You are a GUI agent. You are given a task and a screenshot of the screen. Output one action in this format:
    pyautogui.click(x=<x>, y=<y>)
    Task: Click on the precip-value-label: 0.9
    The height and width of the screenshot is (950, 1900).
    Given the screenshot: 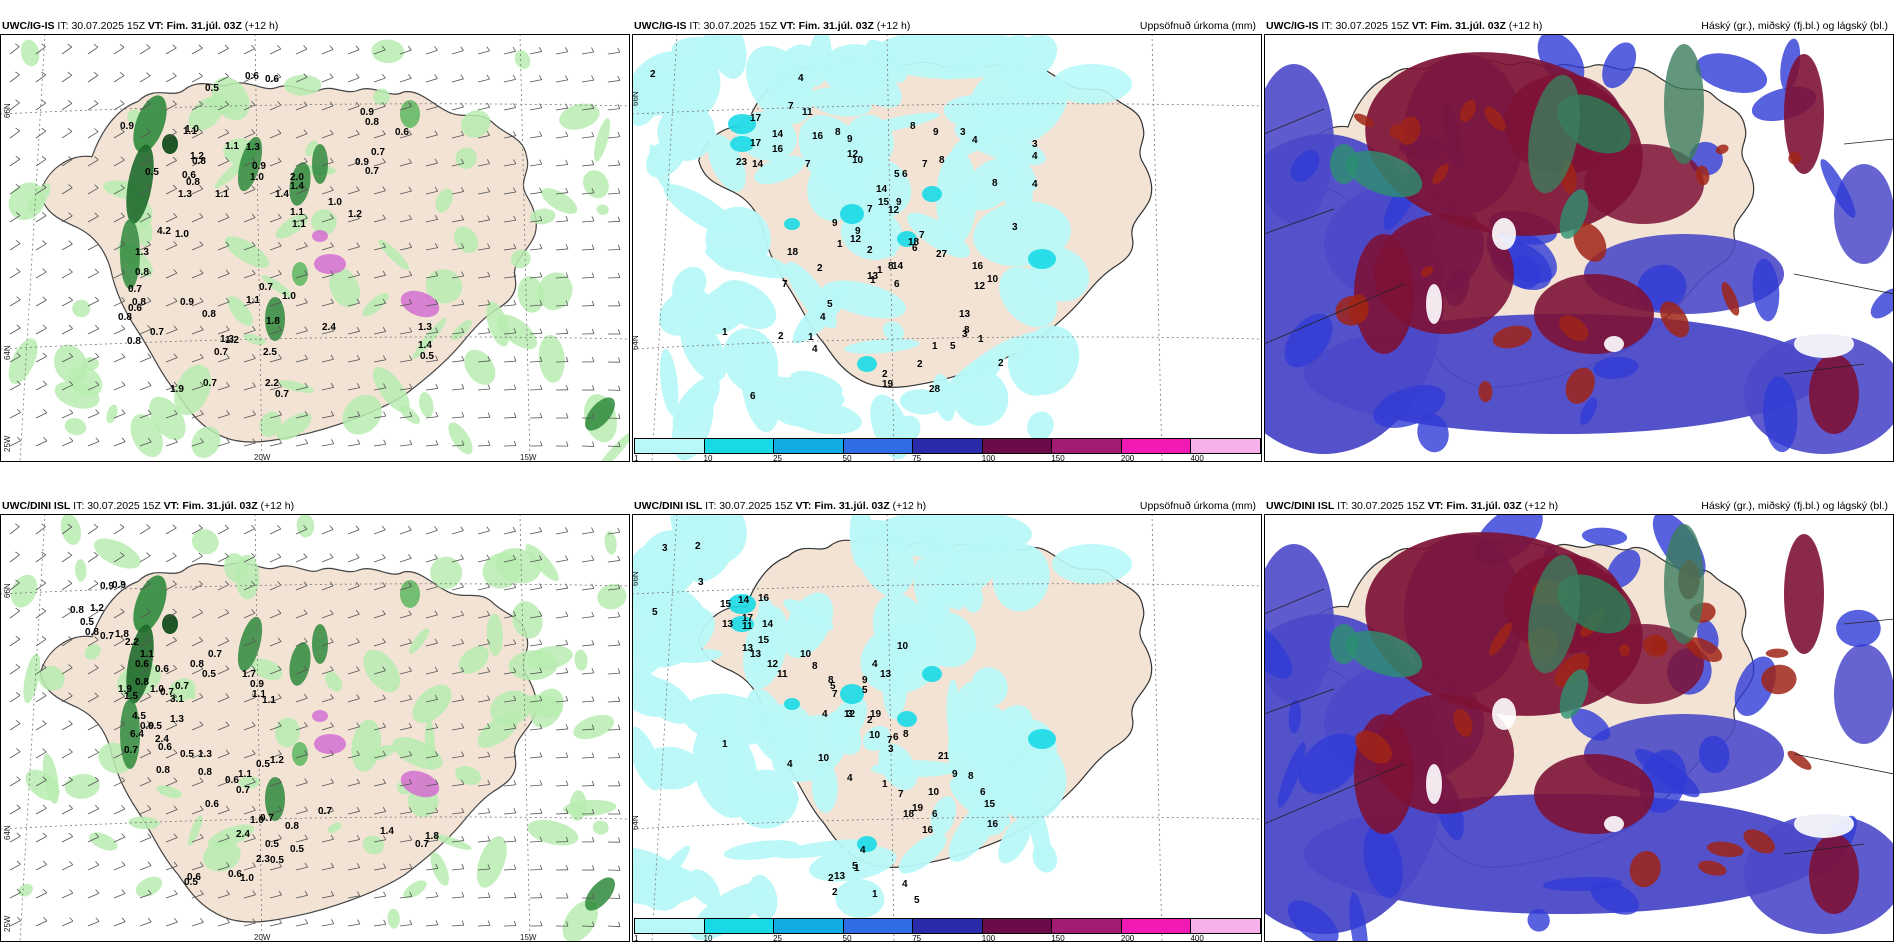 What is the action you would take?
    pyautogui.click(x=259, y=166)
    